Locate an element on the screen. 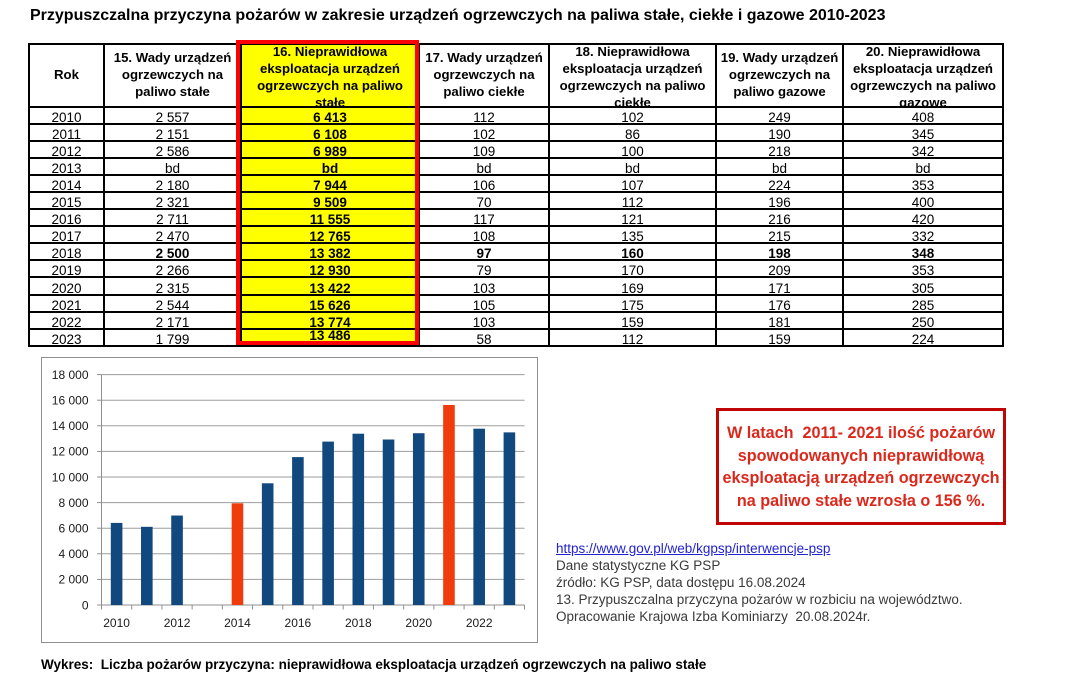 This screenshot has height=695, width=1070. svg-text: 16 000 is located at coordinates (70, 401).